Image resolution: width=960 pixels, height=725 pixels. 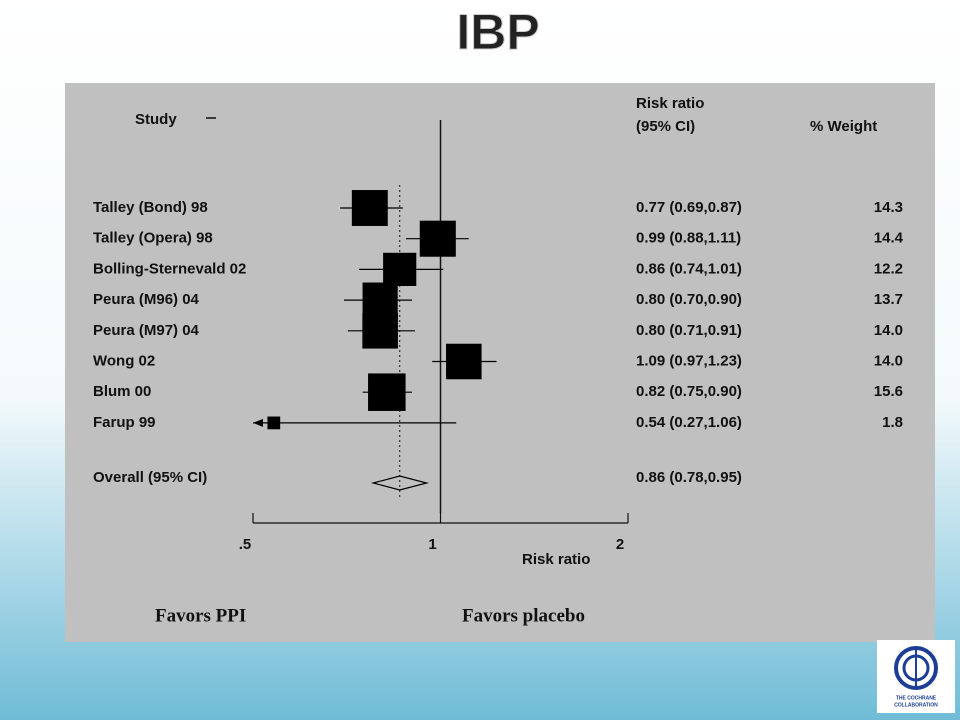 What do you see at coordinates (258, 422) in the screenshot?
I see `ci-arrow` at bounding box center [258, 422].